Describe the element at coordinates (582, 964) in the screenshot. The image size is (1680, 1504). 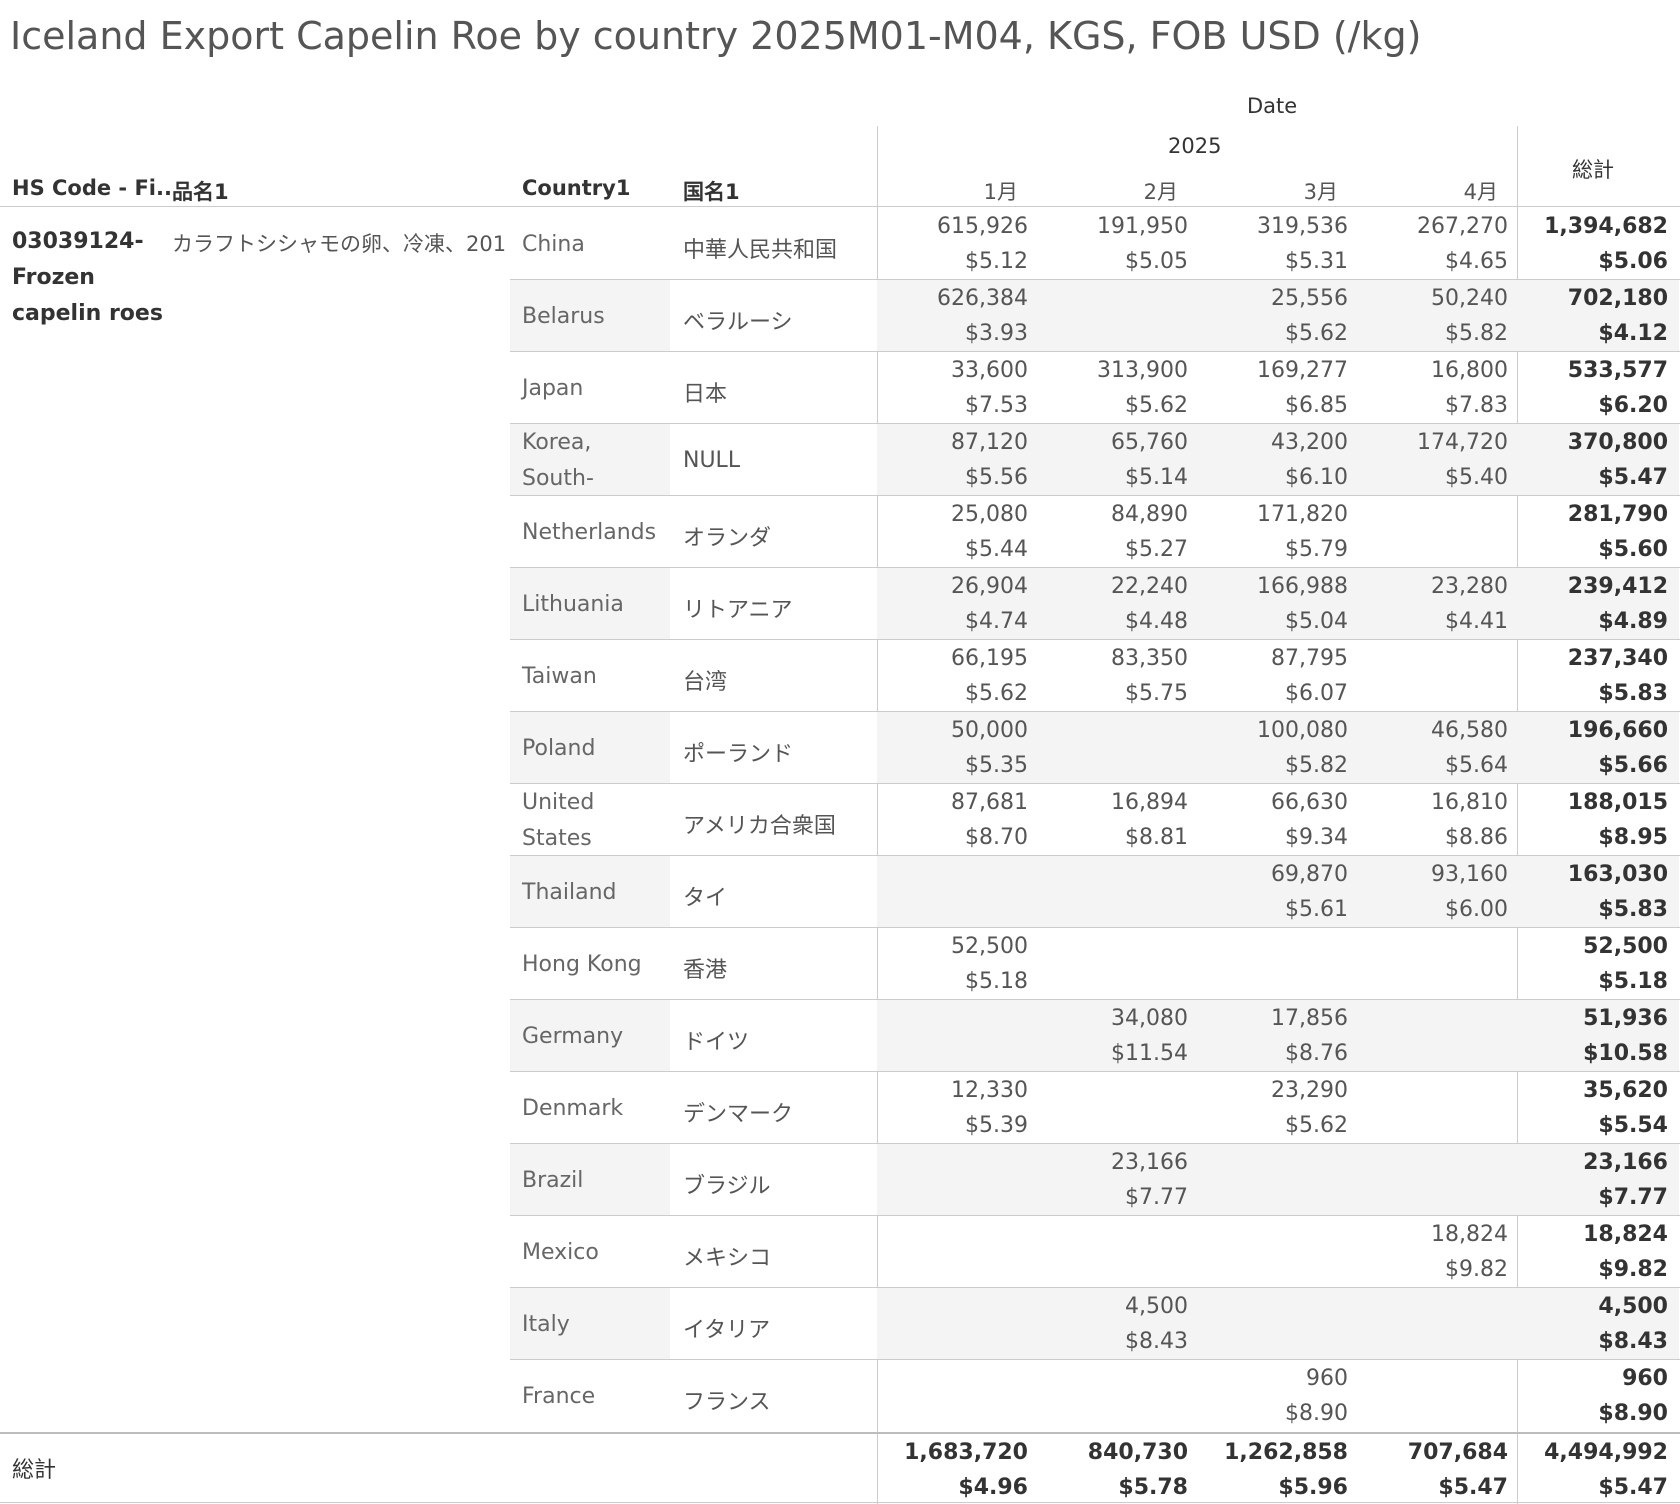
I see `country-name: Hong Kong` at that location.